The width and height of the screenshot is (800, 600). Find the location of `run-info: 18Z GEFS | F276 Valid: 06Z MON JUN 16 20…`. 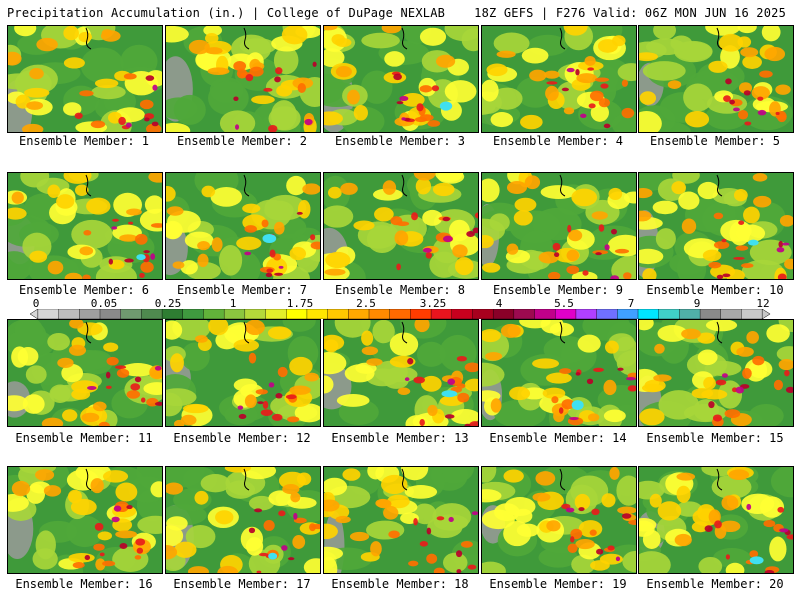

run-info: 18Z GEFS | F276 Valid: 06Z MON JUN 16 20… is located at coordinates (630, 13).